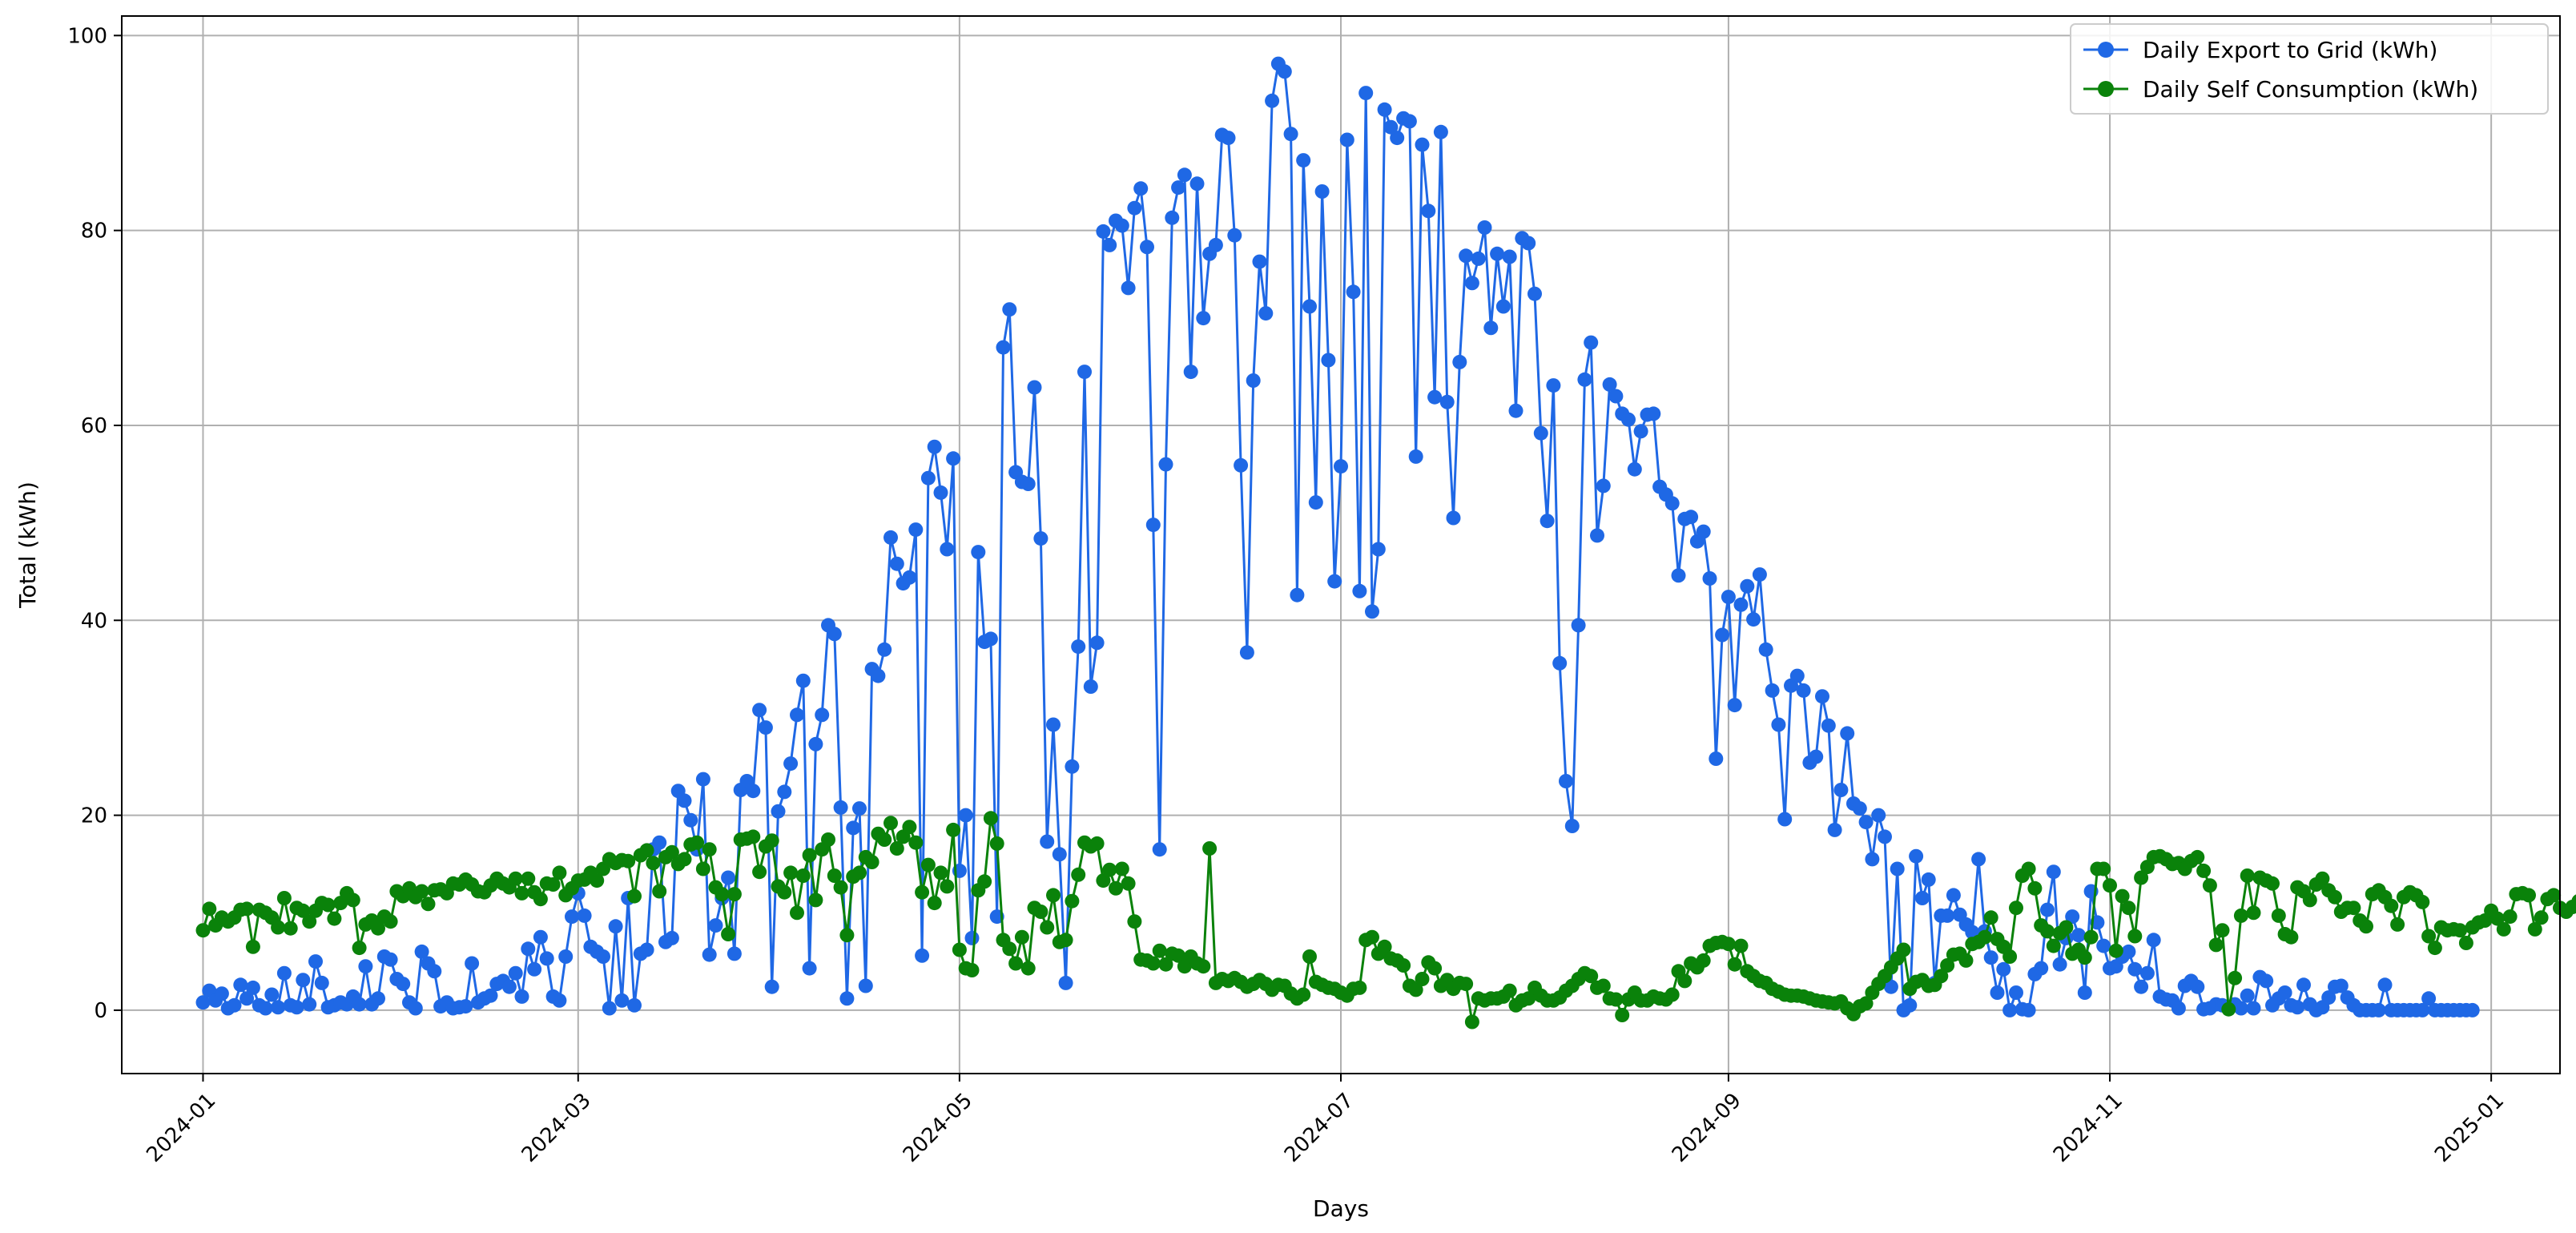 The width and height of the screenshot is (2576, 1233). I want to click on legend-label-self-consumption: Daily Self Consumption (kWh), so click(2310, 89).